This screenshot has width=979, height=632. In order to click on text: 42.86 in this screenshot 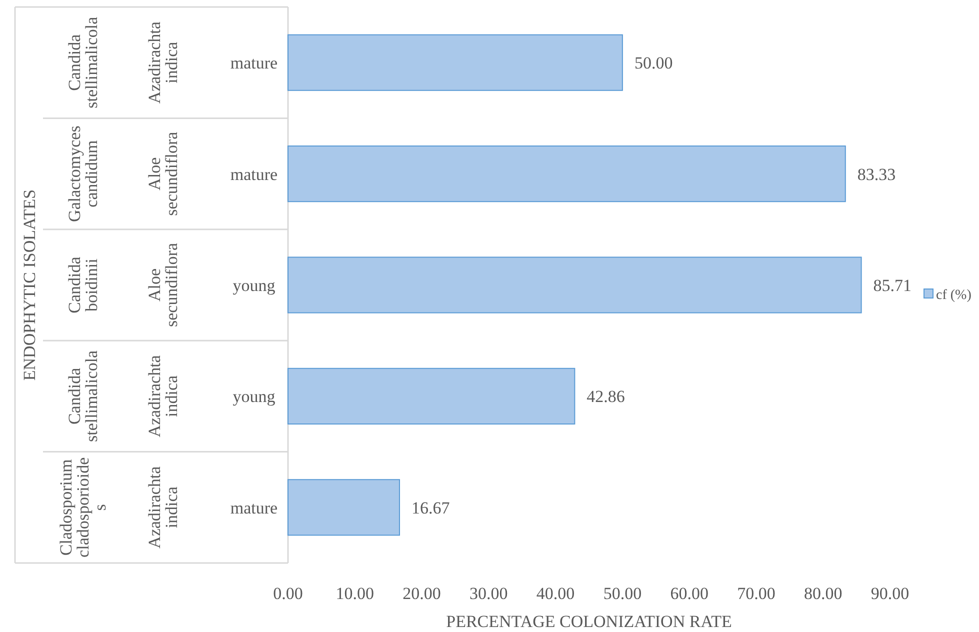, I will do `click(605, 396)`.